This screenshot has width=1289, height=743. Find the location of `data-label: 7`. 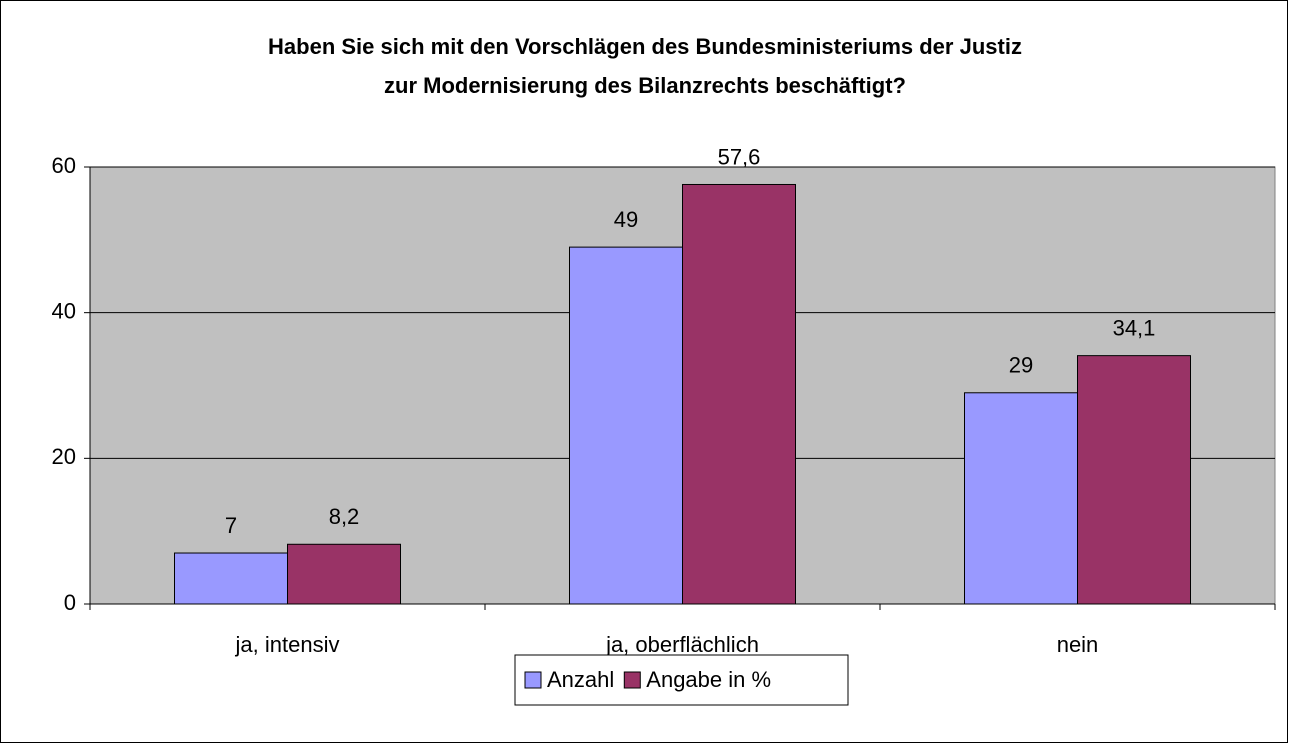

data-label: 7 is located at coordinates (231, 525).